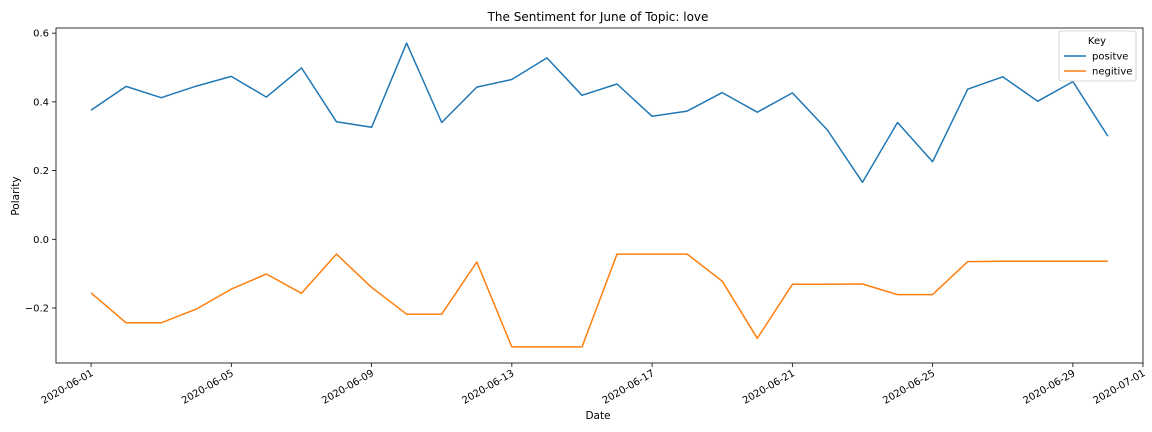 This screenshot has width=1152, height=432. I want to click on x-tick-label: 2020-06-29, so click(1050, 387).